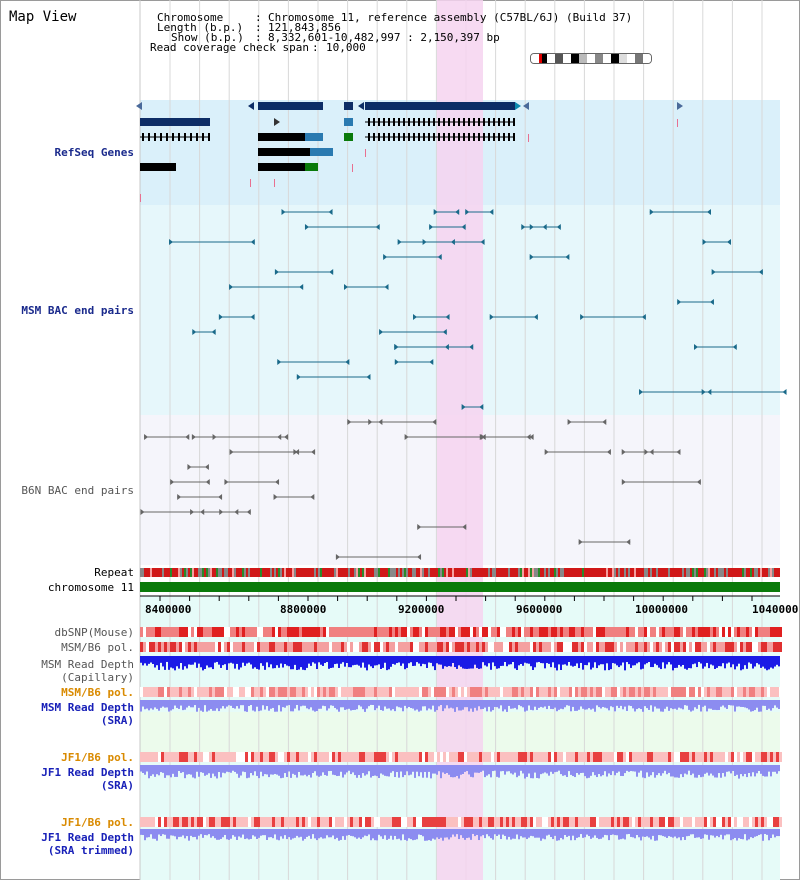 This screenshot has height=880, width=800. I want to click on track-label-msm-bac: MSM BAC end pairs, so click(77, 310).